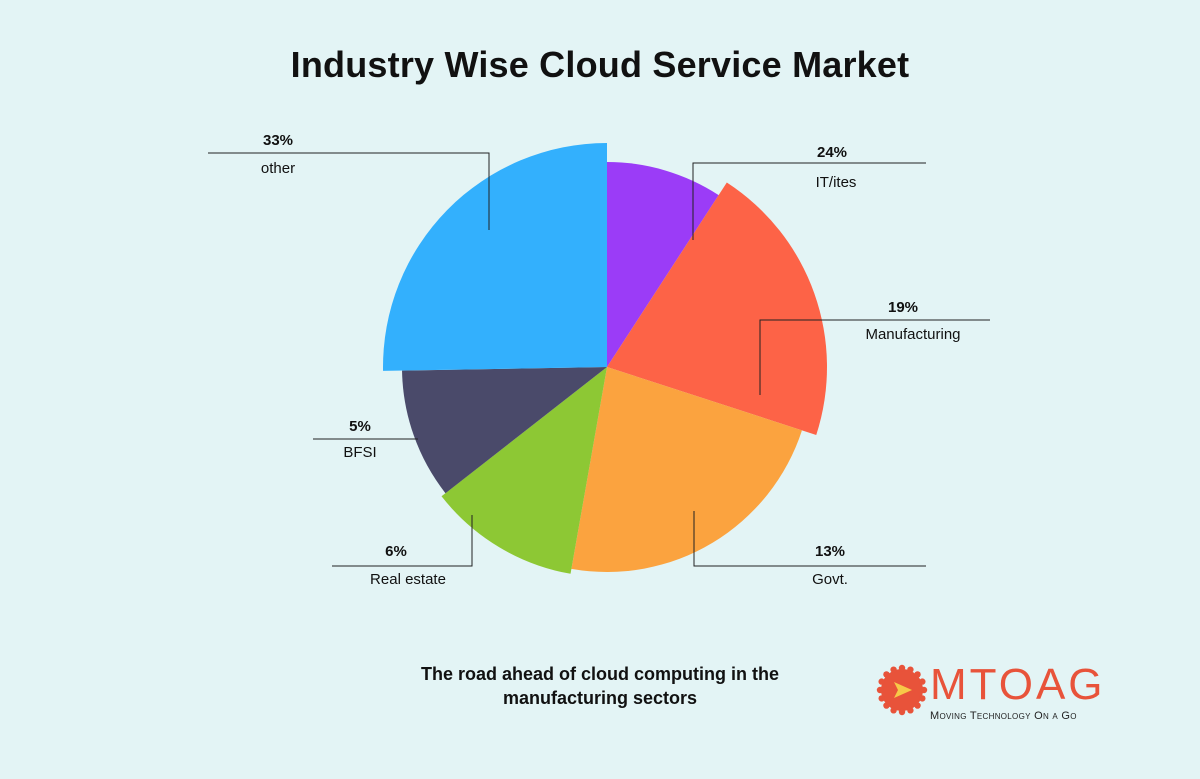  I want to click on pie-slice-real-estate, so click(524, 470).